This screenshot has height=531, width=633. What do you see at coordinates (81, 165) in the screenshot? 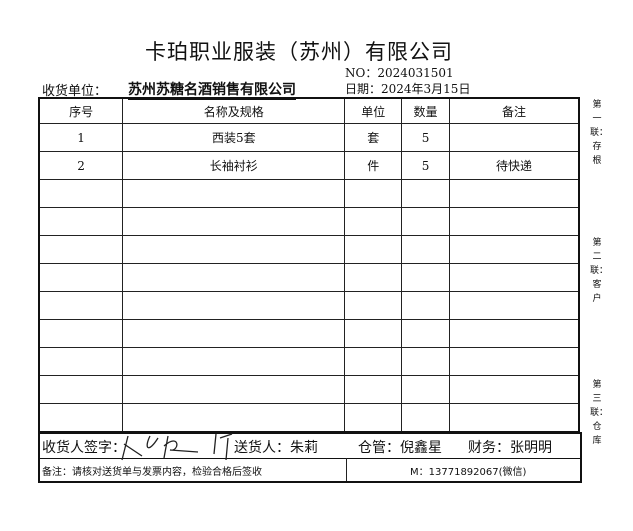
I see `table-cell: 2` at bounding box center [81, 165].